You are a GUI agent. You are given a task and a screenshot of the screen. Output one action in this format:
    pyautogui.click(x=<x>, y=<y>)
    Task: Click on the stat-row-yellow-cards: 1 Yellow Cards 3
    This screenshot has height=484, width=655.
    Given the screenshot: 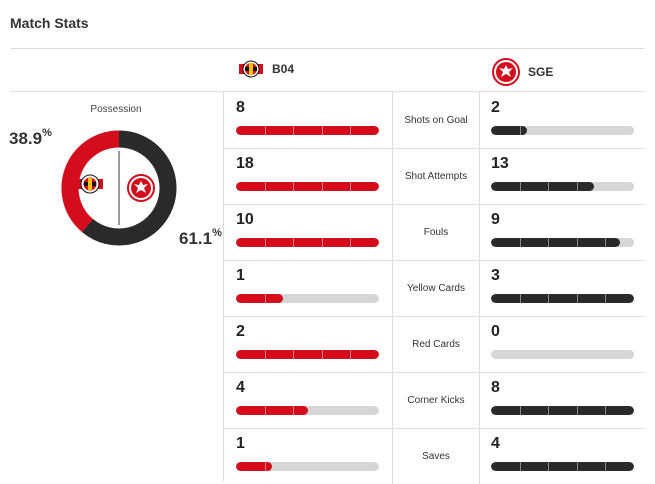 What is the action you would take?
    pyautogui.click(x=434, y=288)
    